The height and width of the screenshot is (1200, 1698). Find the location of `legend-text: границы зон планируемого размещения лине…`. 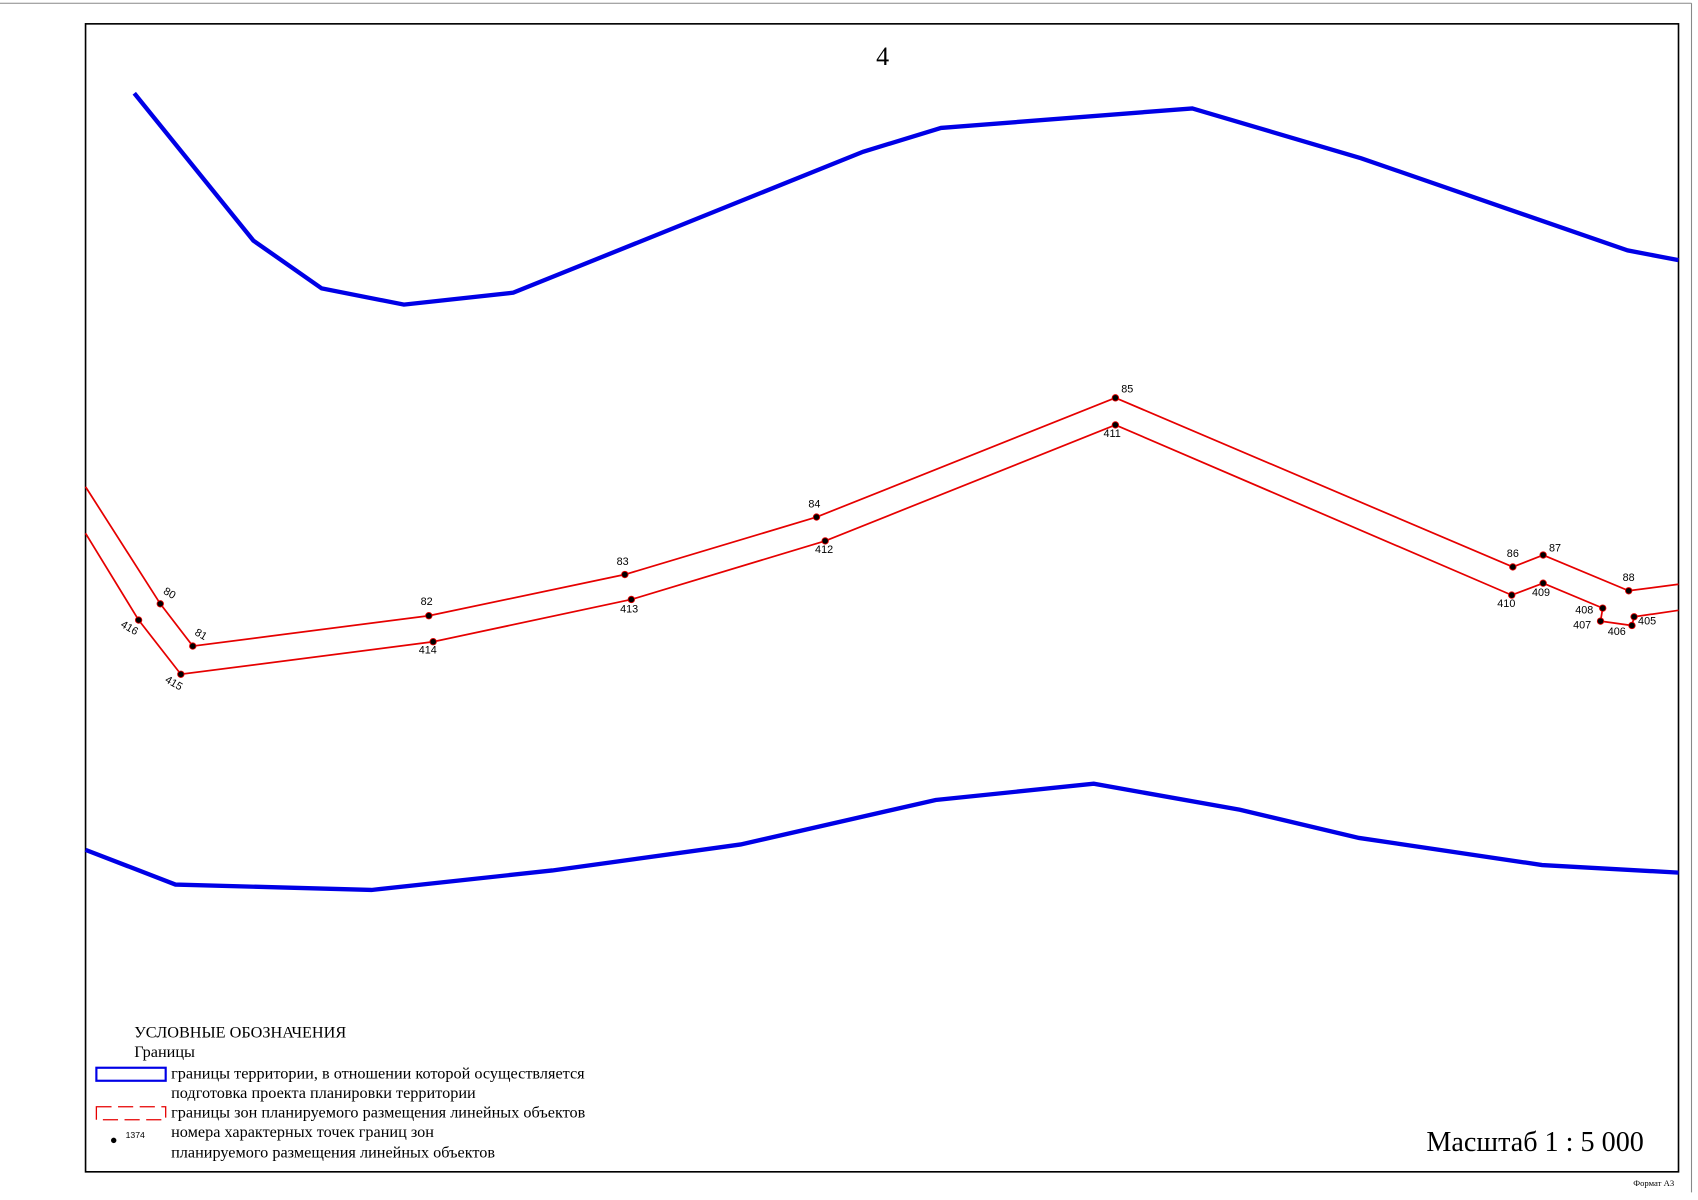

legend-text: границы зон планируемого размещения лине… is located at coordinates (378, 1113).